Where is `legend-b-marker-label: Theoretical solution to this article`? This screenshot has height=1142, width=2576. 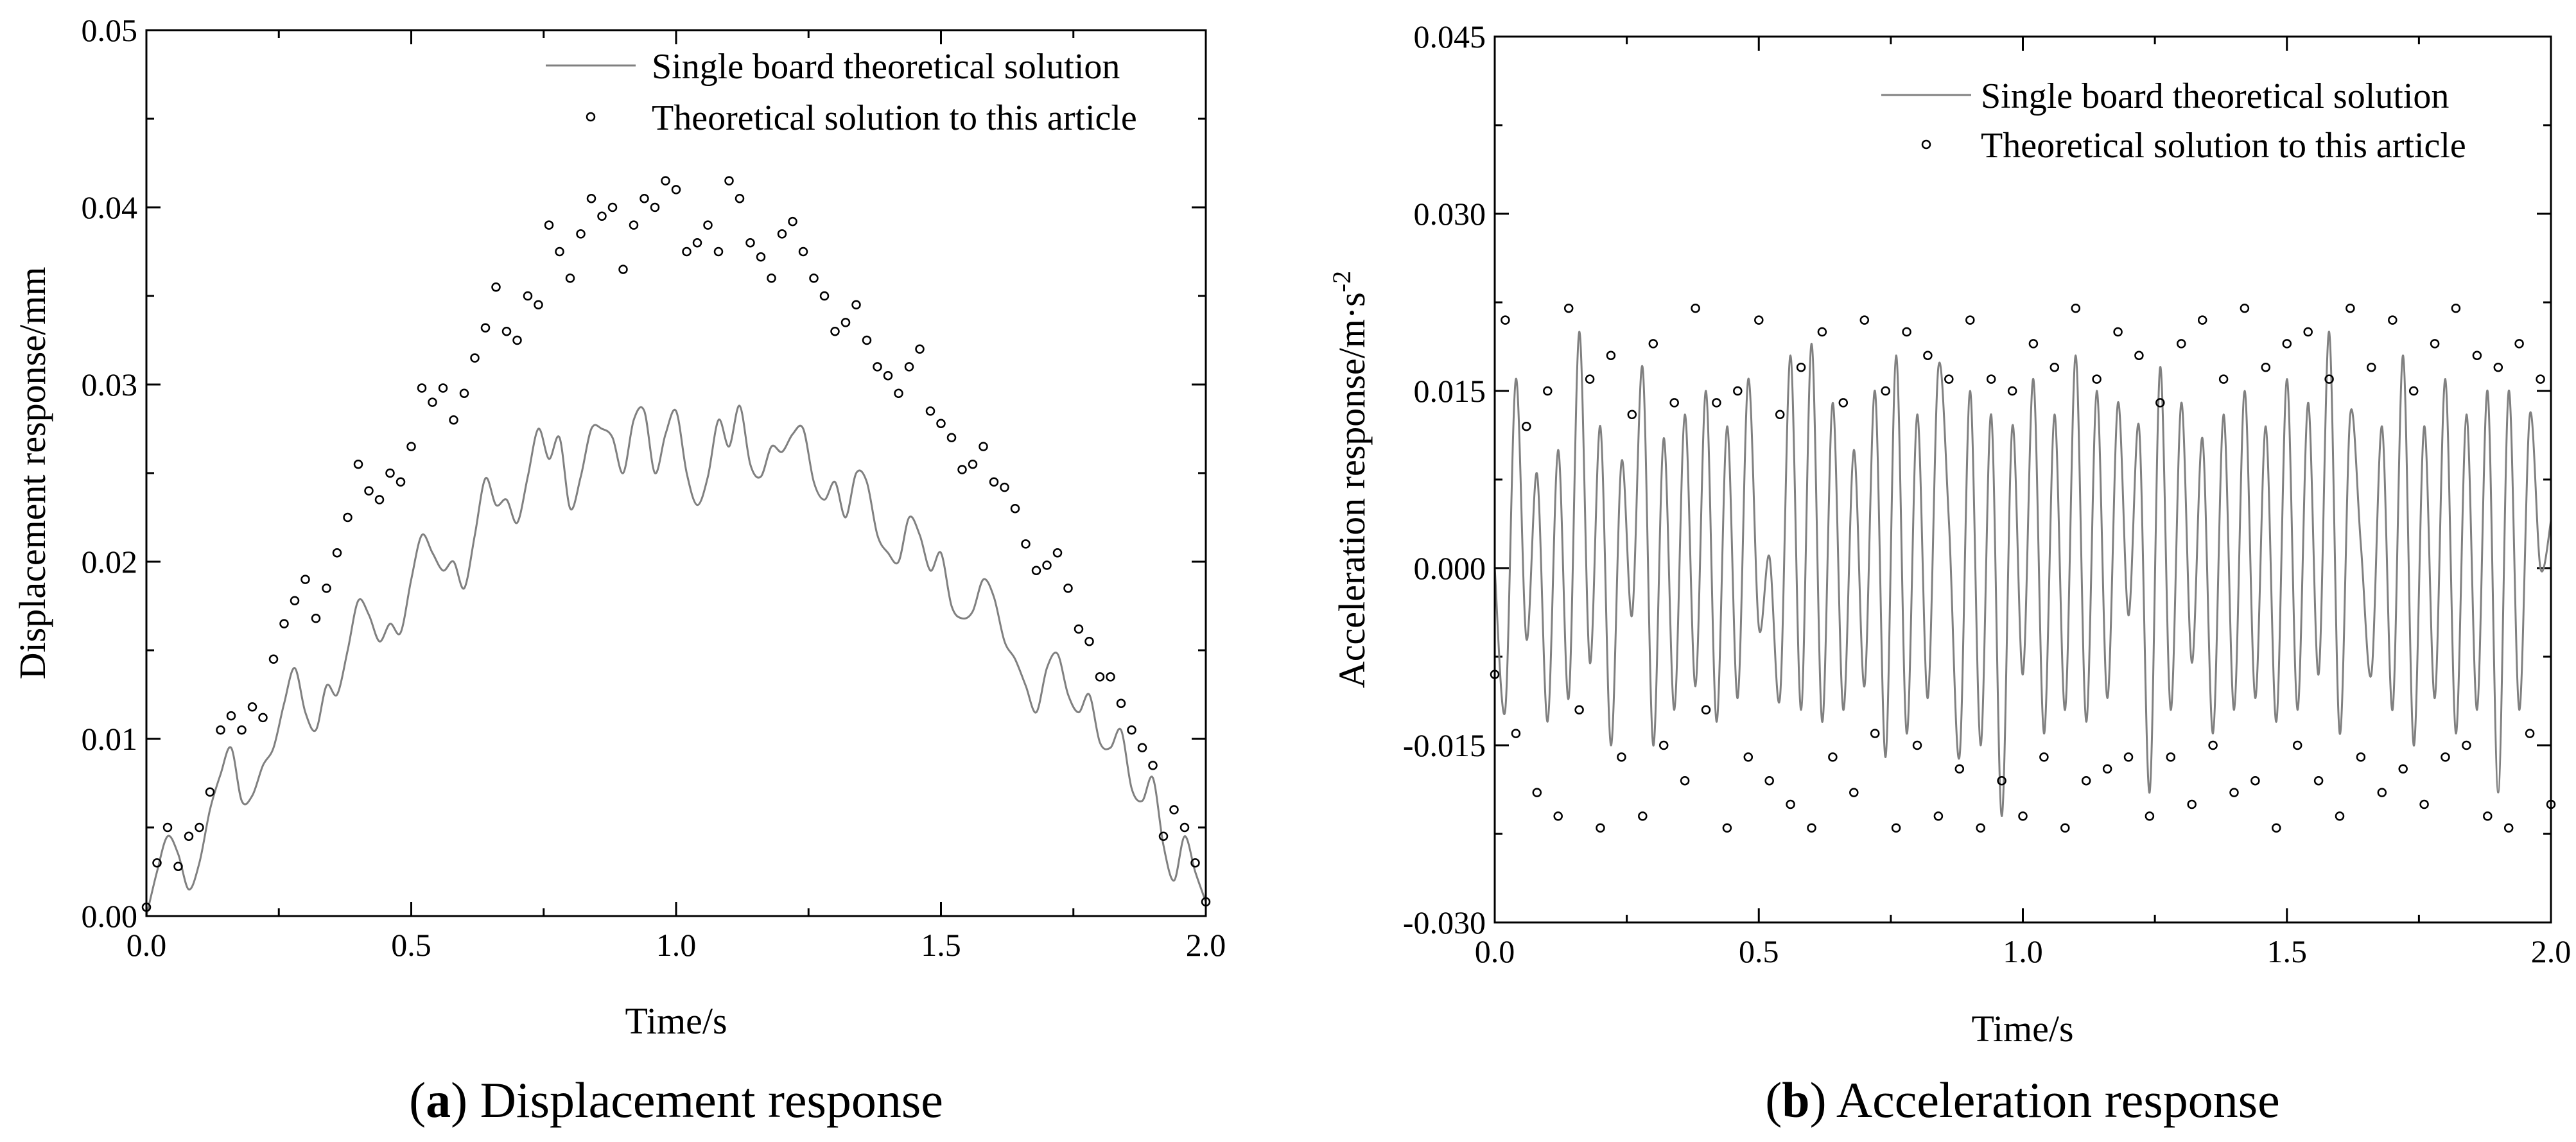 legend-b-marker-label: Theoretical solution to this article is located at coordinates (2223, 146).